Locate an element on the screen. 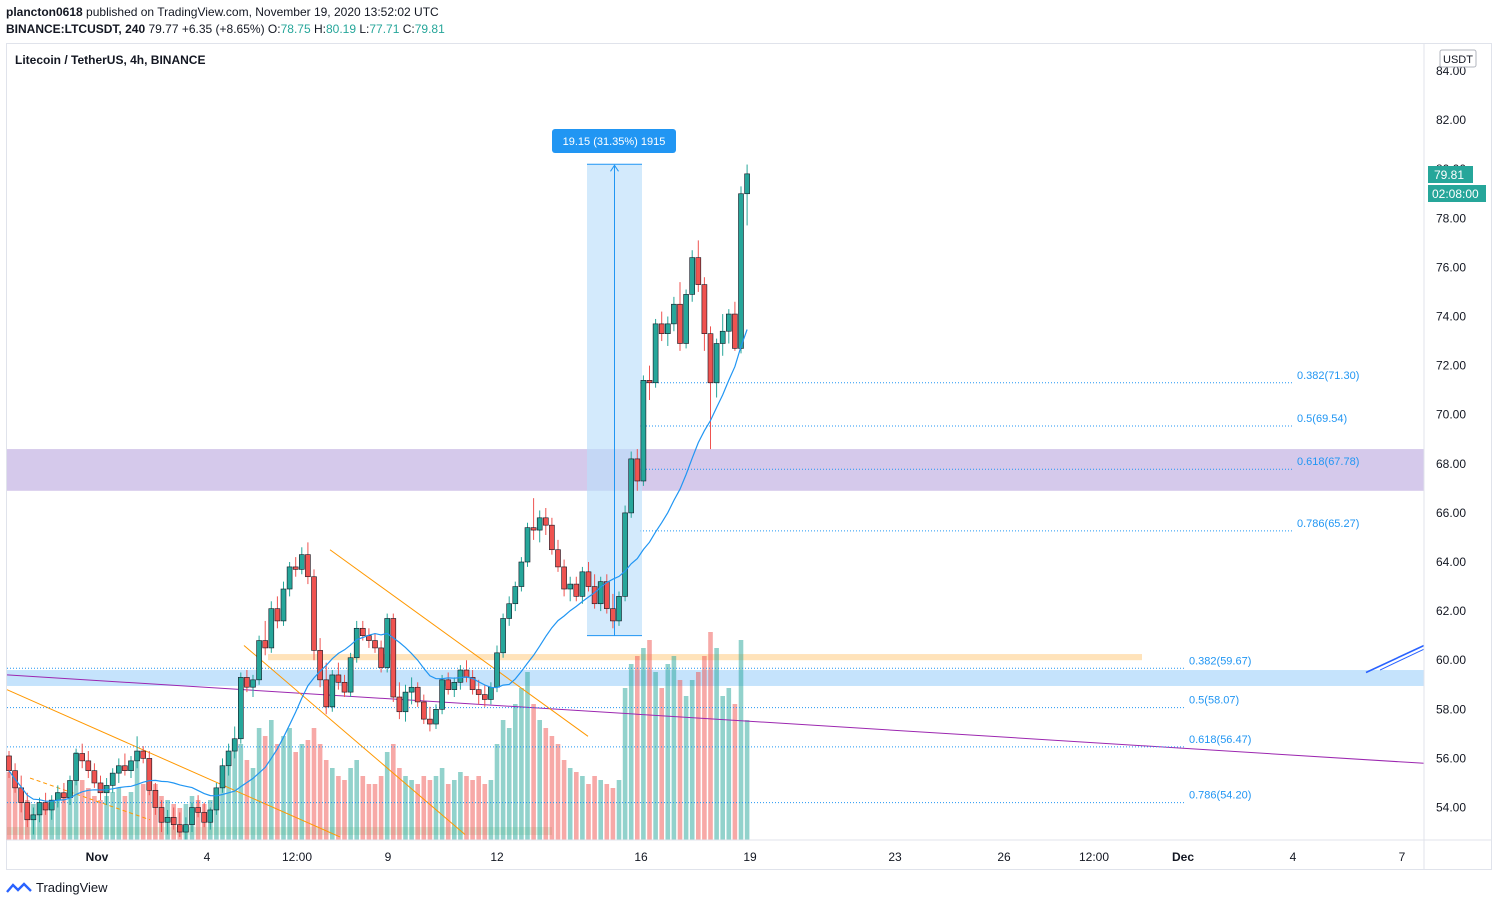  time-tick-label: 9 is located at coordinates (388, 857).